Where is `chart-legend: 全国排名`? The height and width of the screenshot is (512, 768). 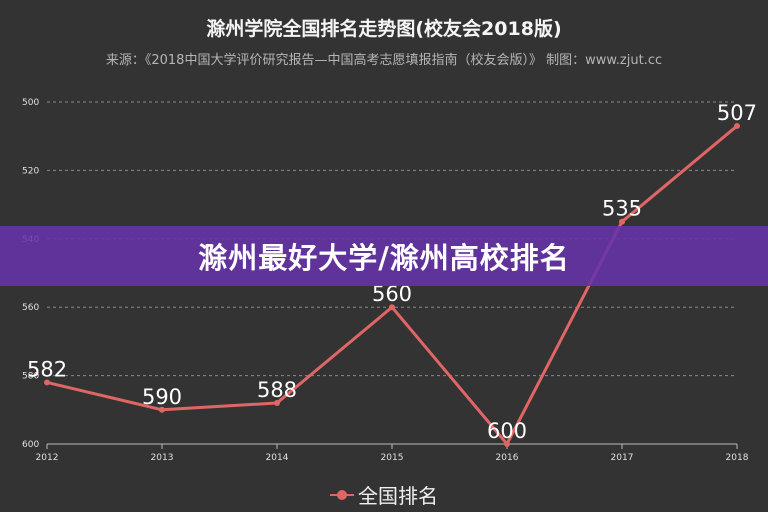
chart-legend: 全国排名 is located at coordinates (384, 494).